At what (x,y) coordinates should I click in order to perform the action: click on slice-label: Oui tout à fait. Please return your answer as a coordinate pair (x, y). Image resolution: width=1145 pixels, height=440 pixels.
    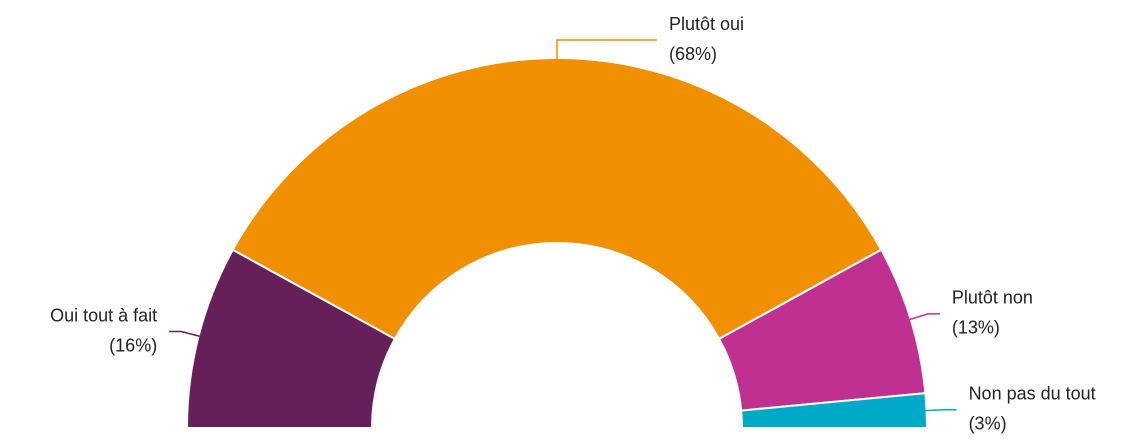
    Looking at the image, I should click on (103, 315).